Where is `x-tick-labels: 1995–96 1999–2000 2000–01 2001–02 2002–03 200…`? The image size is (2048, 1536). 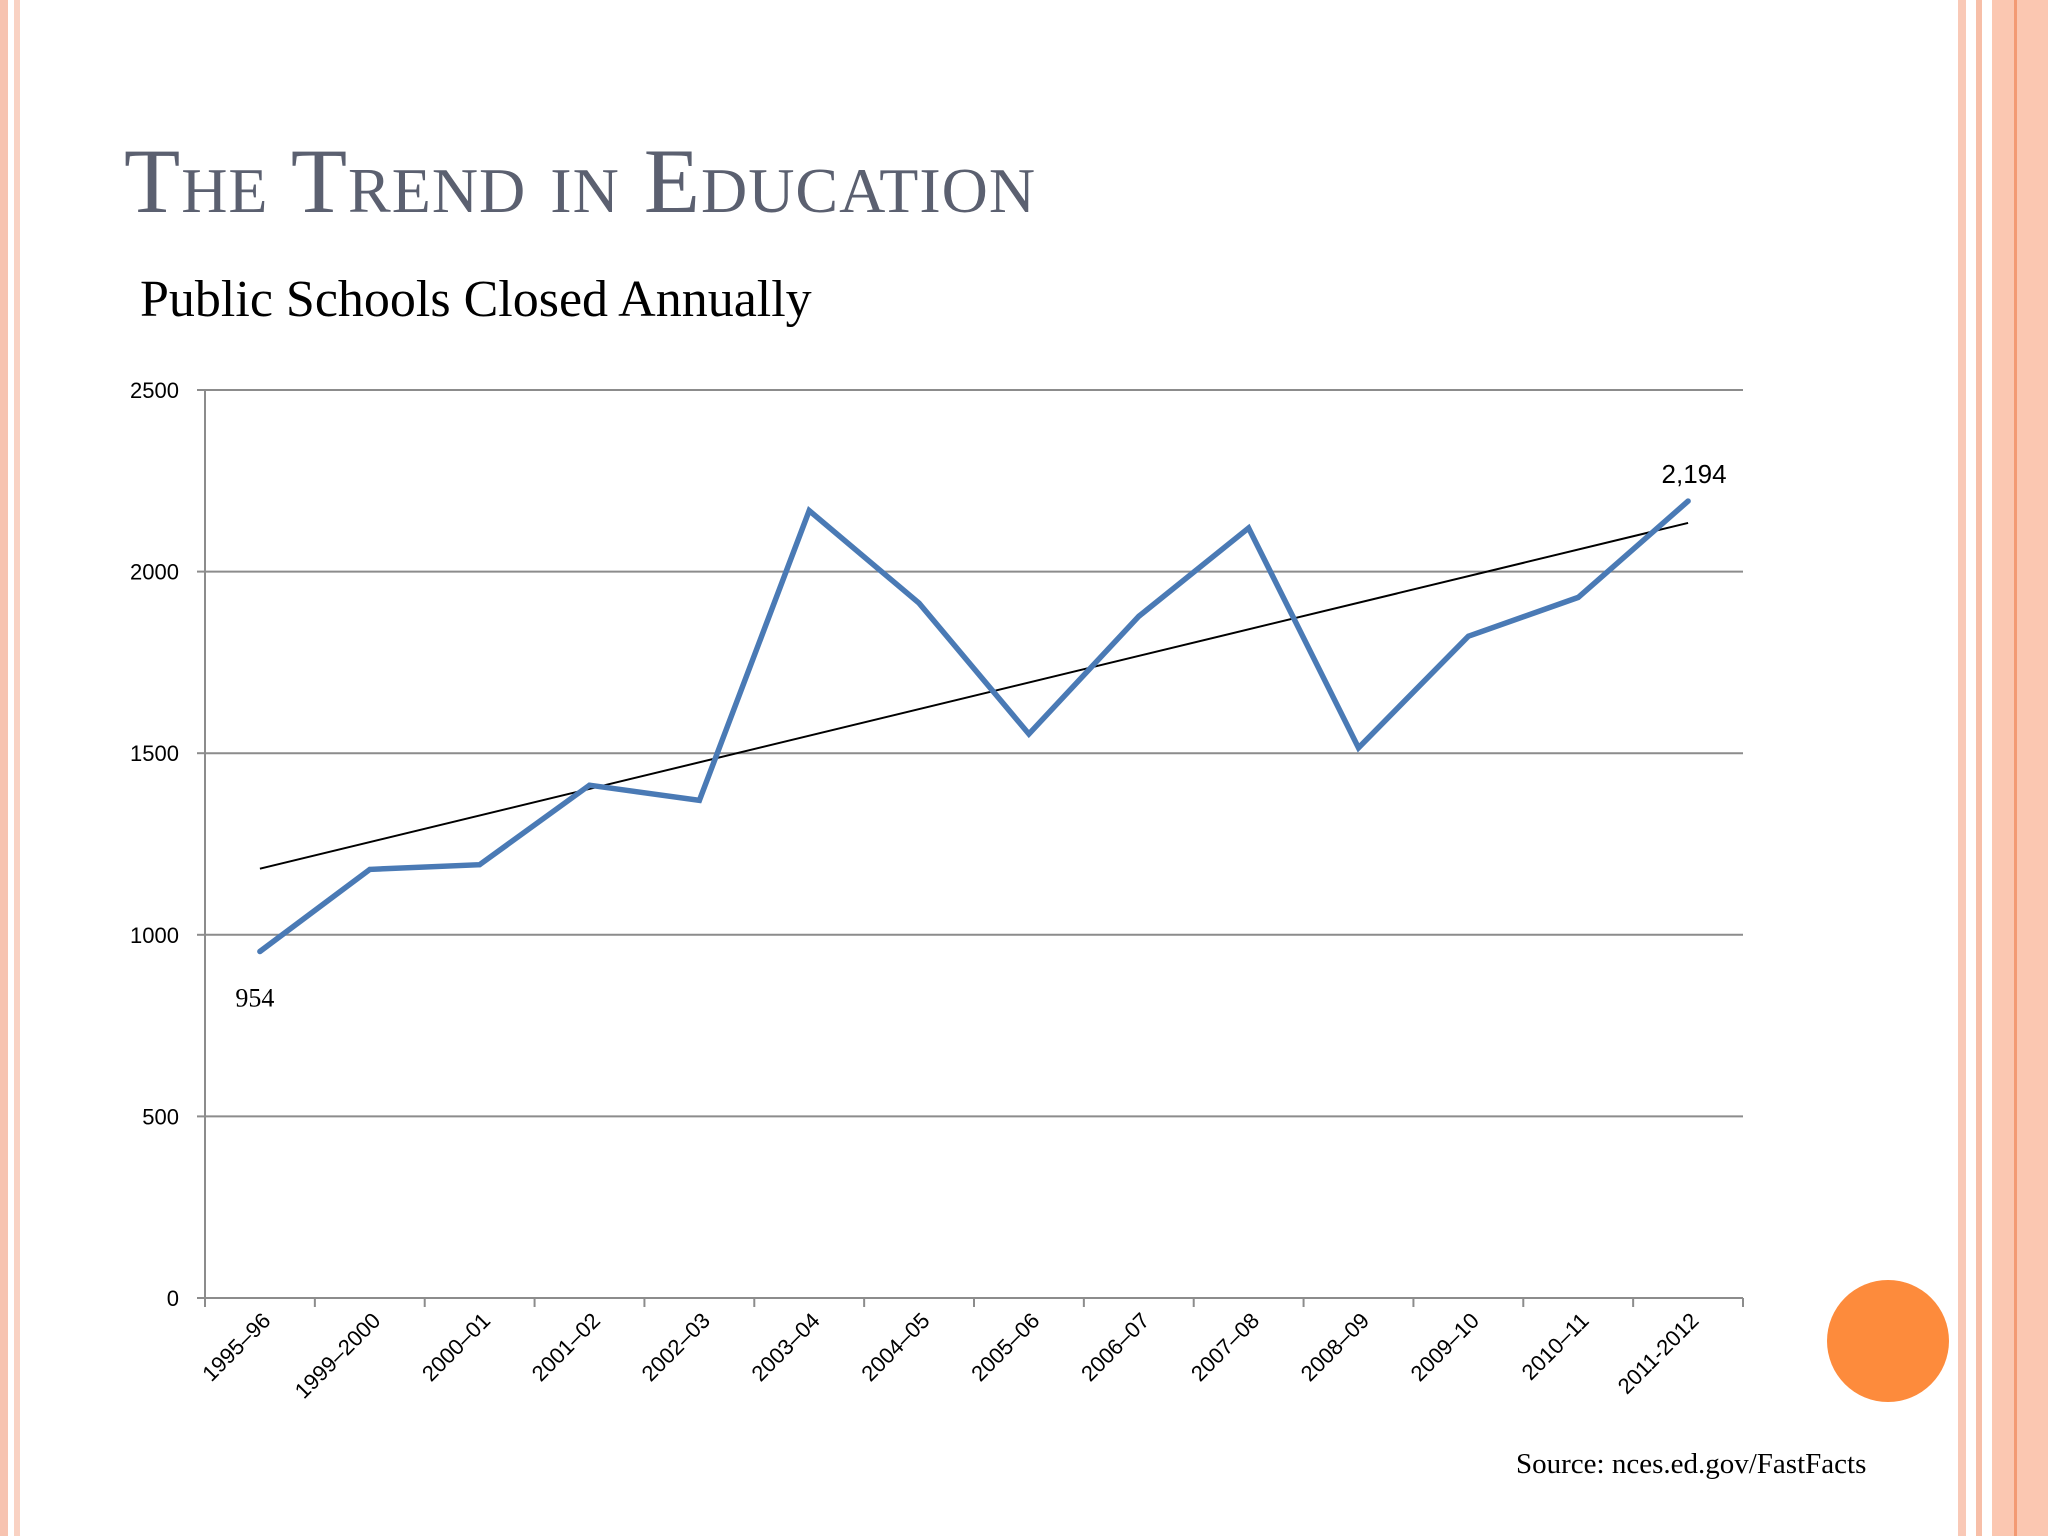 x-tick-labels: 1995–96 1999–2000 2000–01 2001–02 2002–03 200… is located at coordinates (950, 1356).